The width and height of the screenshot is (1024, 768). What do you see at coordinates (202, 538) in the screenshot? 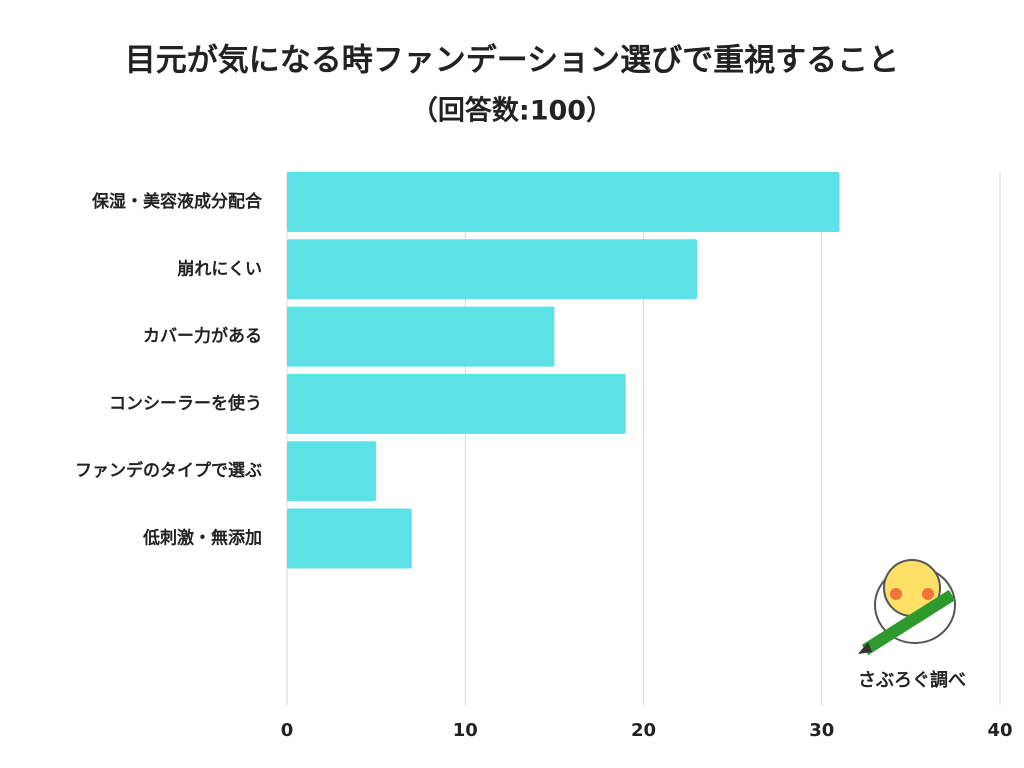
I see `y-tick-label: 低刺激・無添加` at bounding box center [202, 538].